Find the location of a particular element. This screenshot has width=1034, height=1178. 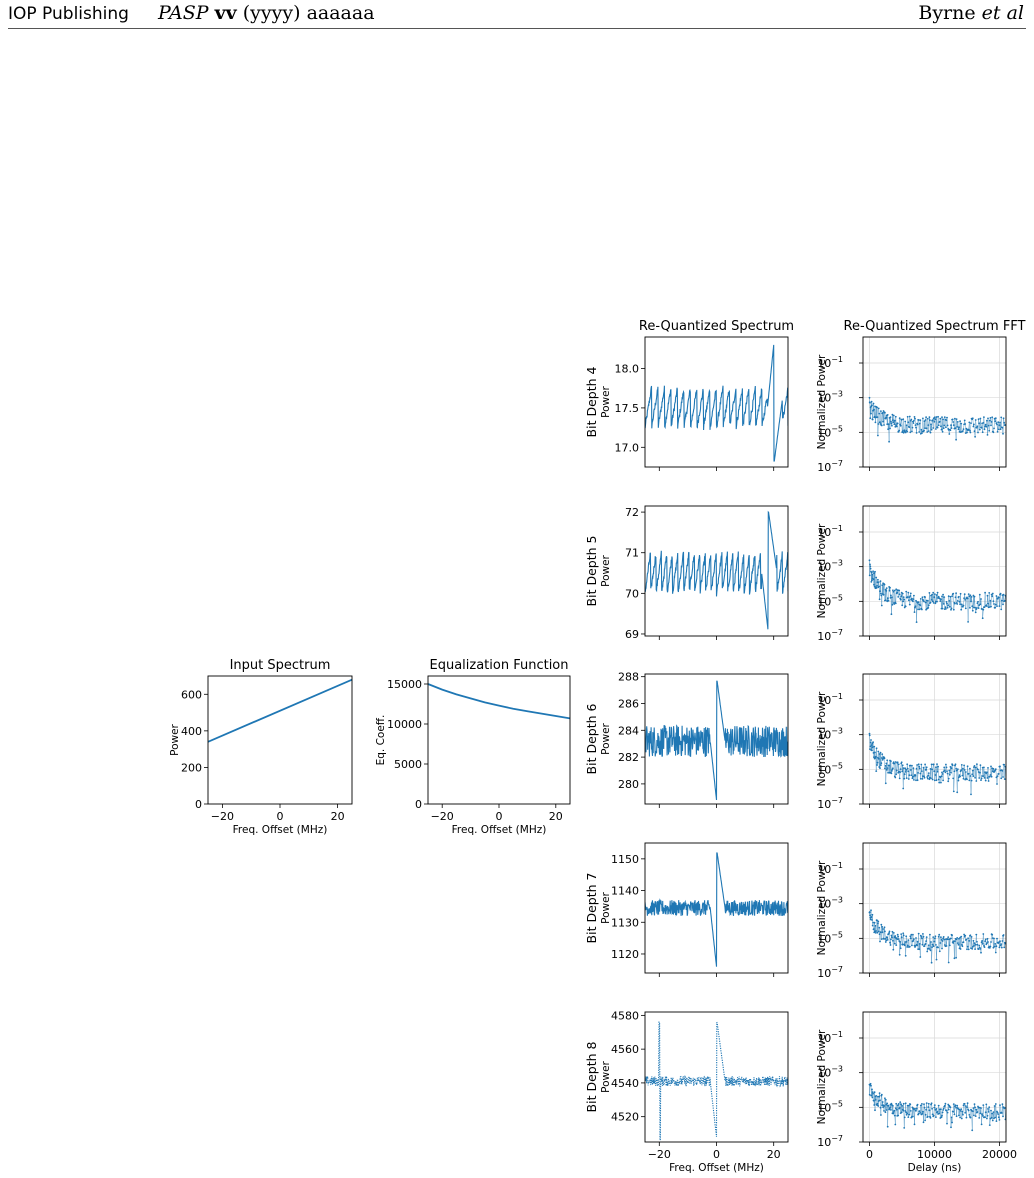

y-tick-label: 288 is located at coordinates (628, 677).